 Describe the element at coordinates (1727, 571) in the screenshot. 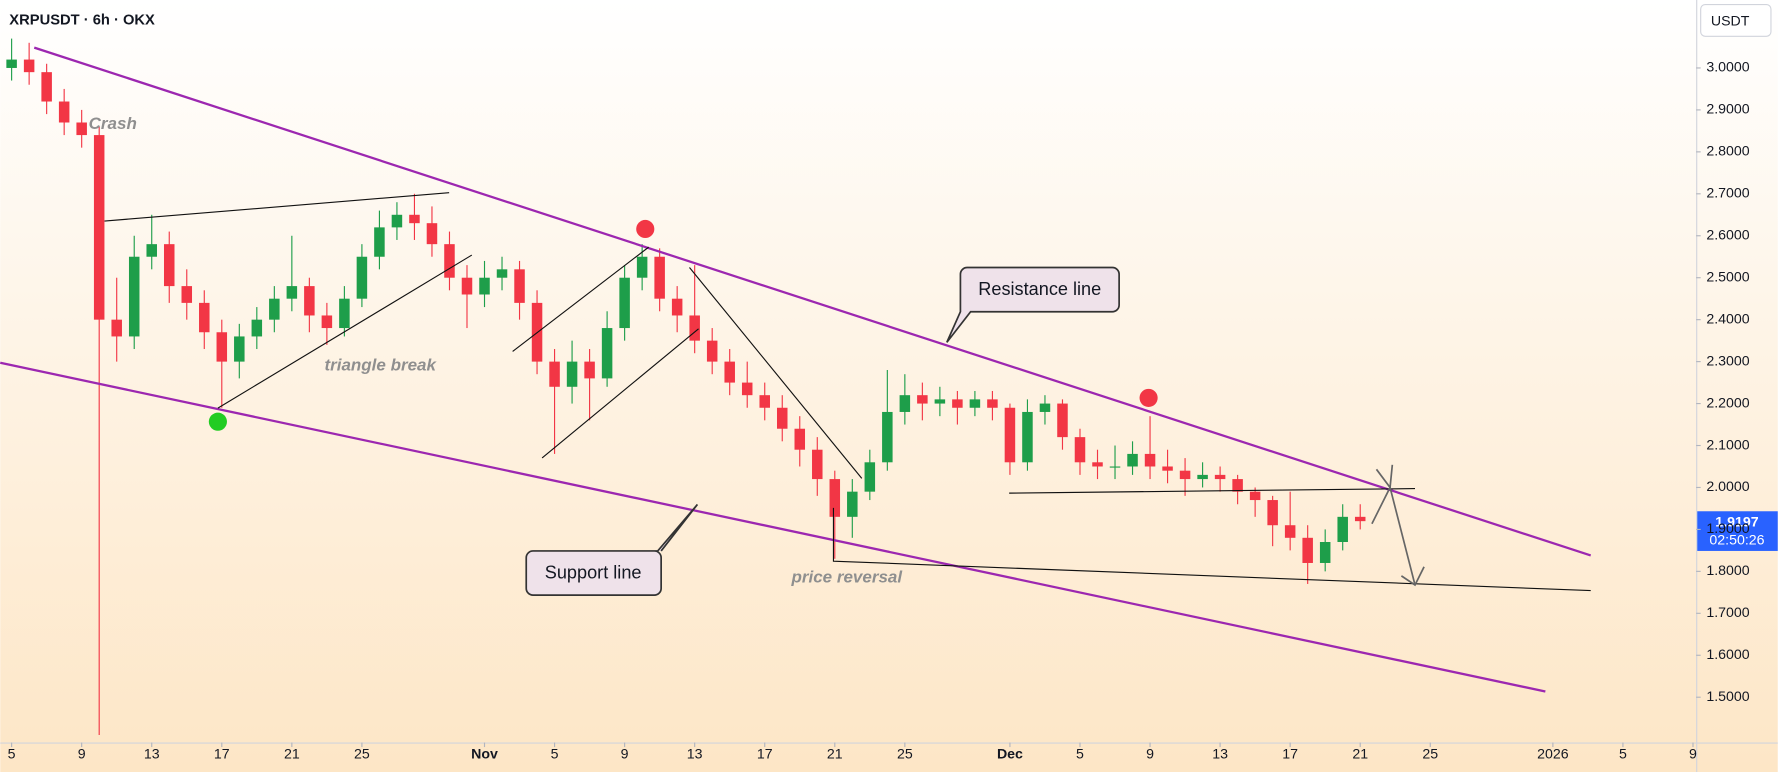

I see `y-tick-label: 1.8000` at that location.